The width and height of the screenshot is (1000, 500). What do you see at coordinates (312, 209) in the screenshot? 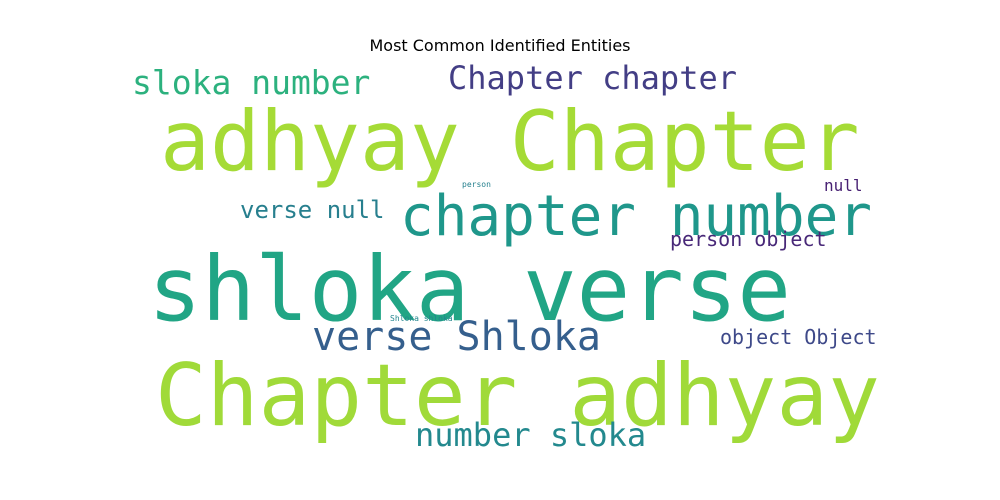
I see `word-verse-null: verse null` at bounding box center [312, 209].